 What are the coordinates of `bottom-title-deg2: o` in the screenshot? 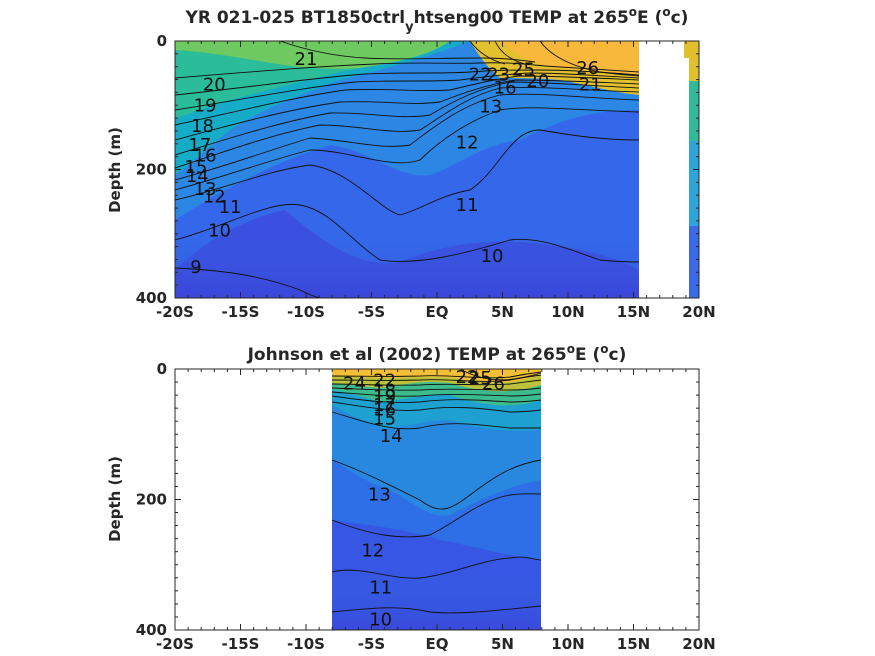 It's located at (604, 349).